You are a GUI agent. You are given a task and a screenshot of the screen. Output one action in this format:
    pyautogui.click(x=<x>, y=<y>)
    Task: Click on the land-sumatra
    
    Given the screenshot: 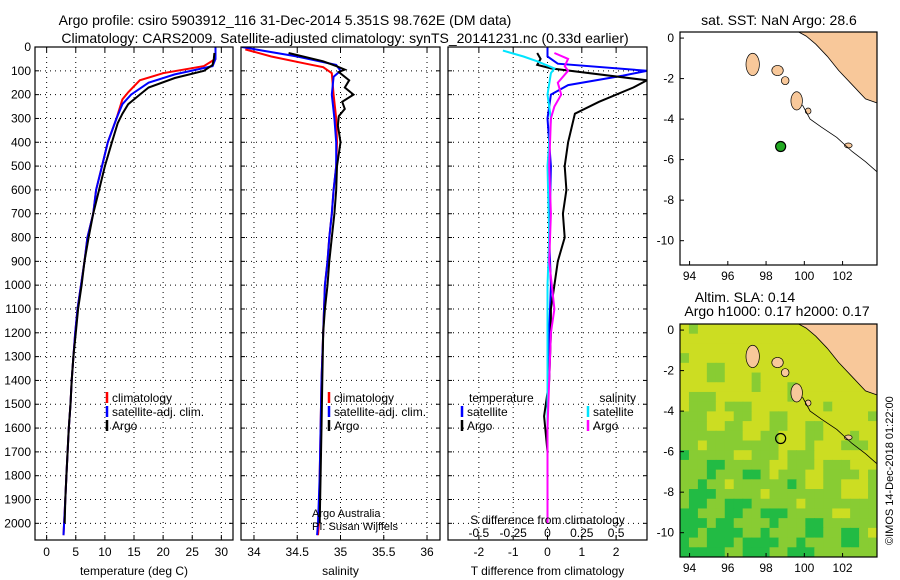 What is the action you would take?
    pyautogui.click(x=837, y=68)
    